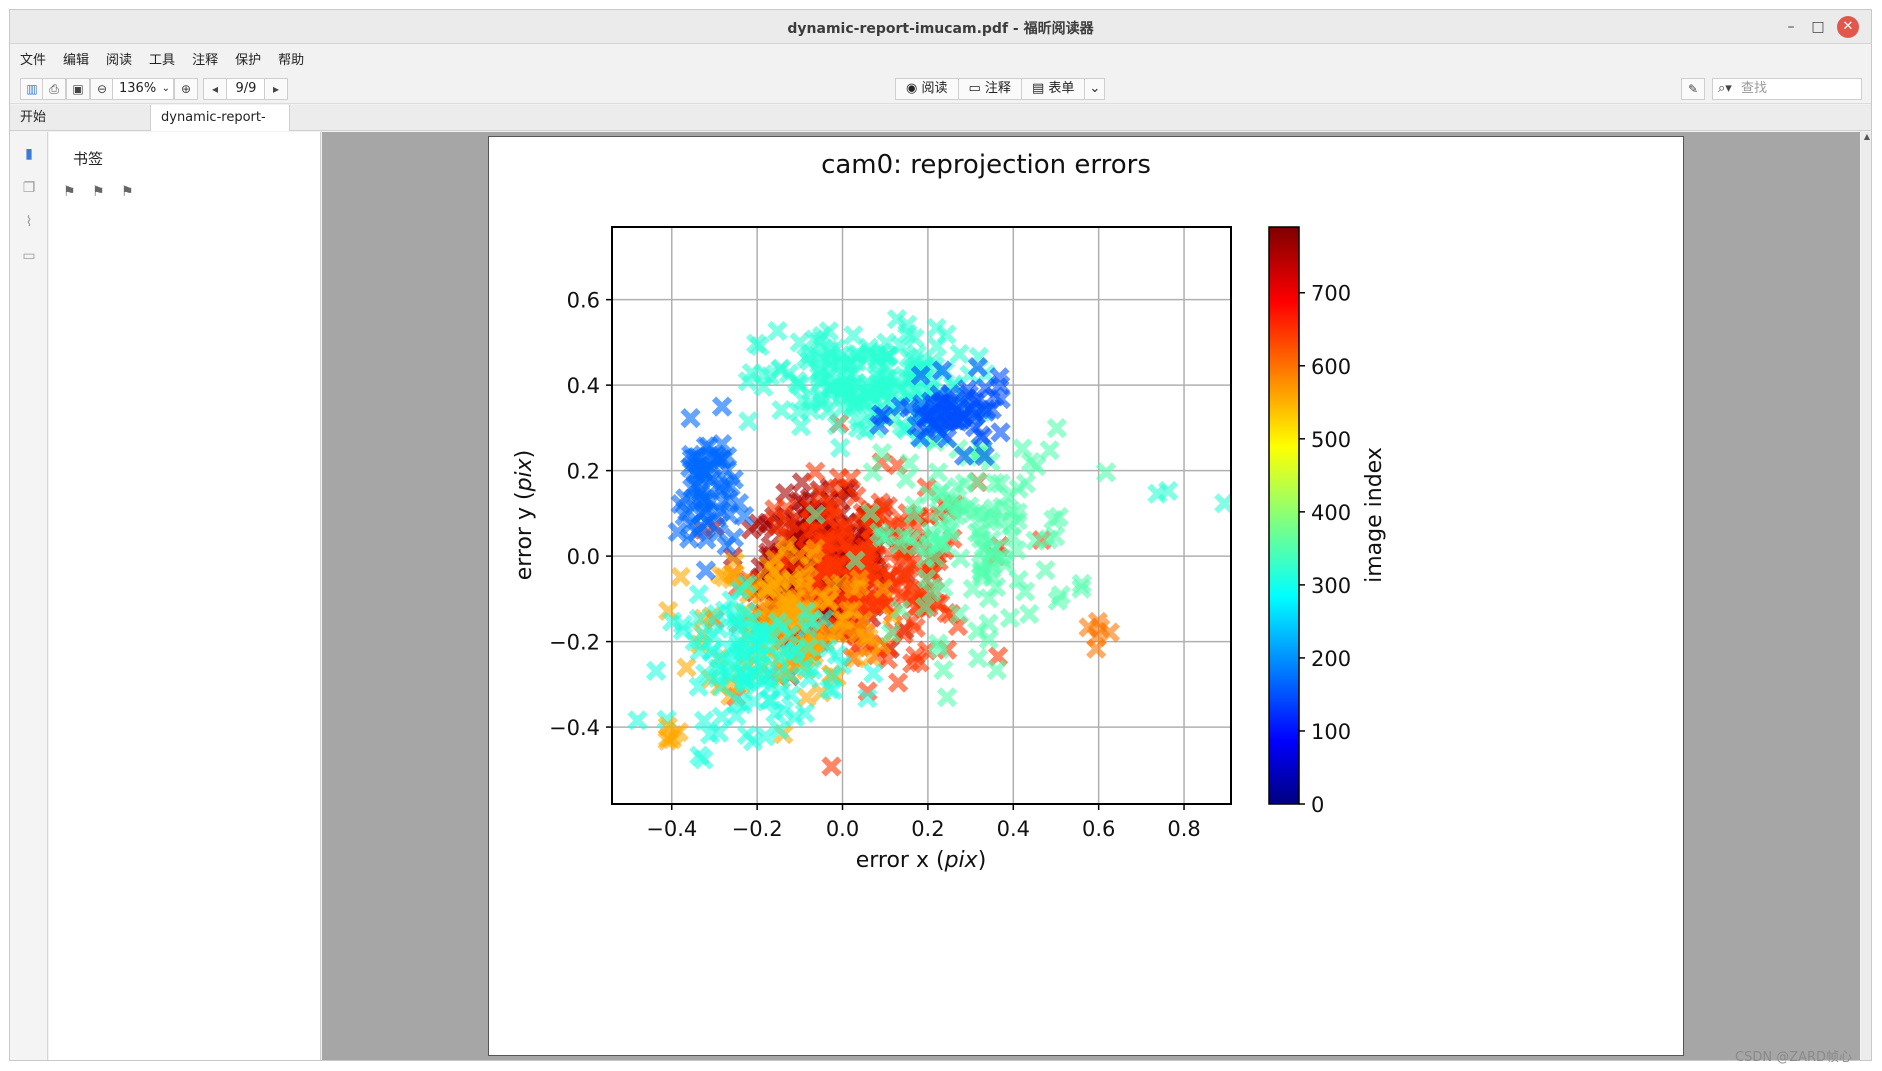 The width and height of the screenshot is (1882, 1071). I want to click on menu-protect: 保护, so click(248, 60).